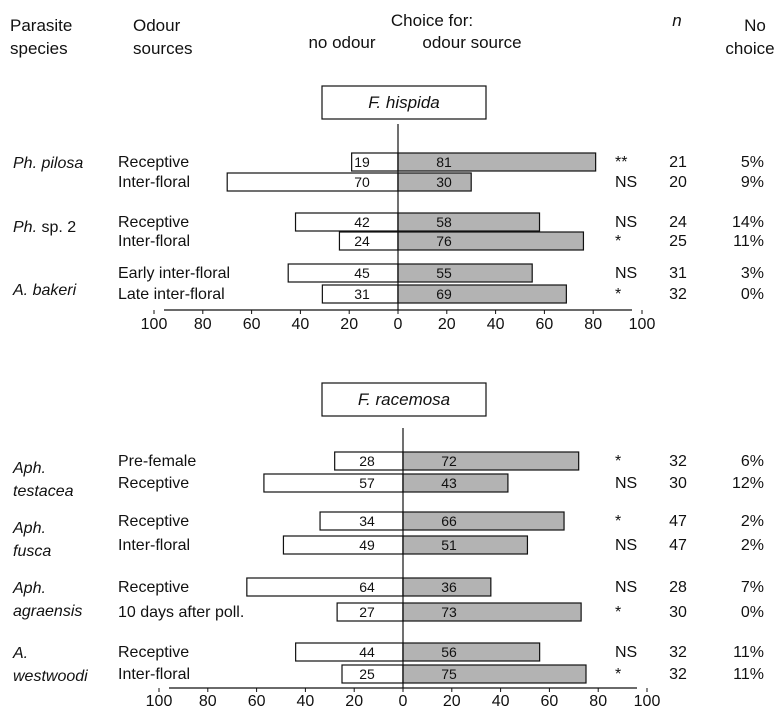 The width and height of the screenshot is (781, 713). What do you see at coordinates (43, 491) in the screenshot?
I see `species-label: testacea` at bounding box center [43, 491].